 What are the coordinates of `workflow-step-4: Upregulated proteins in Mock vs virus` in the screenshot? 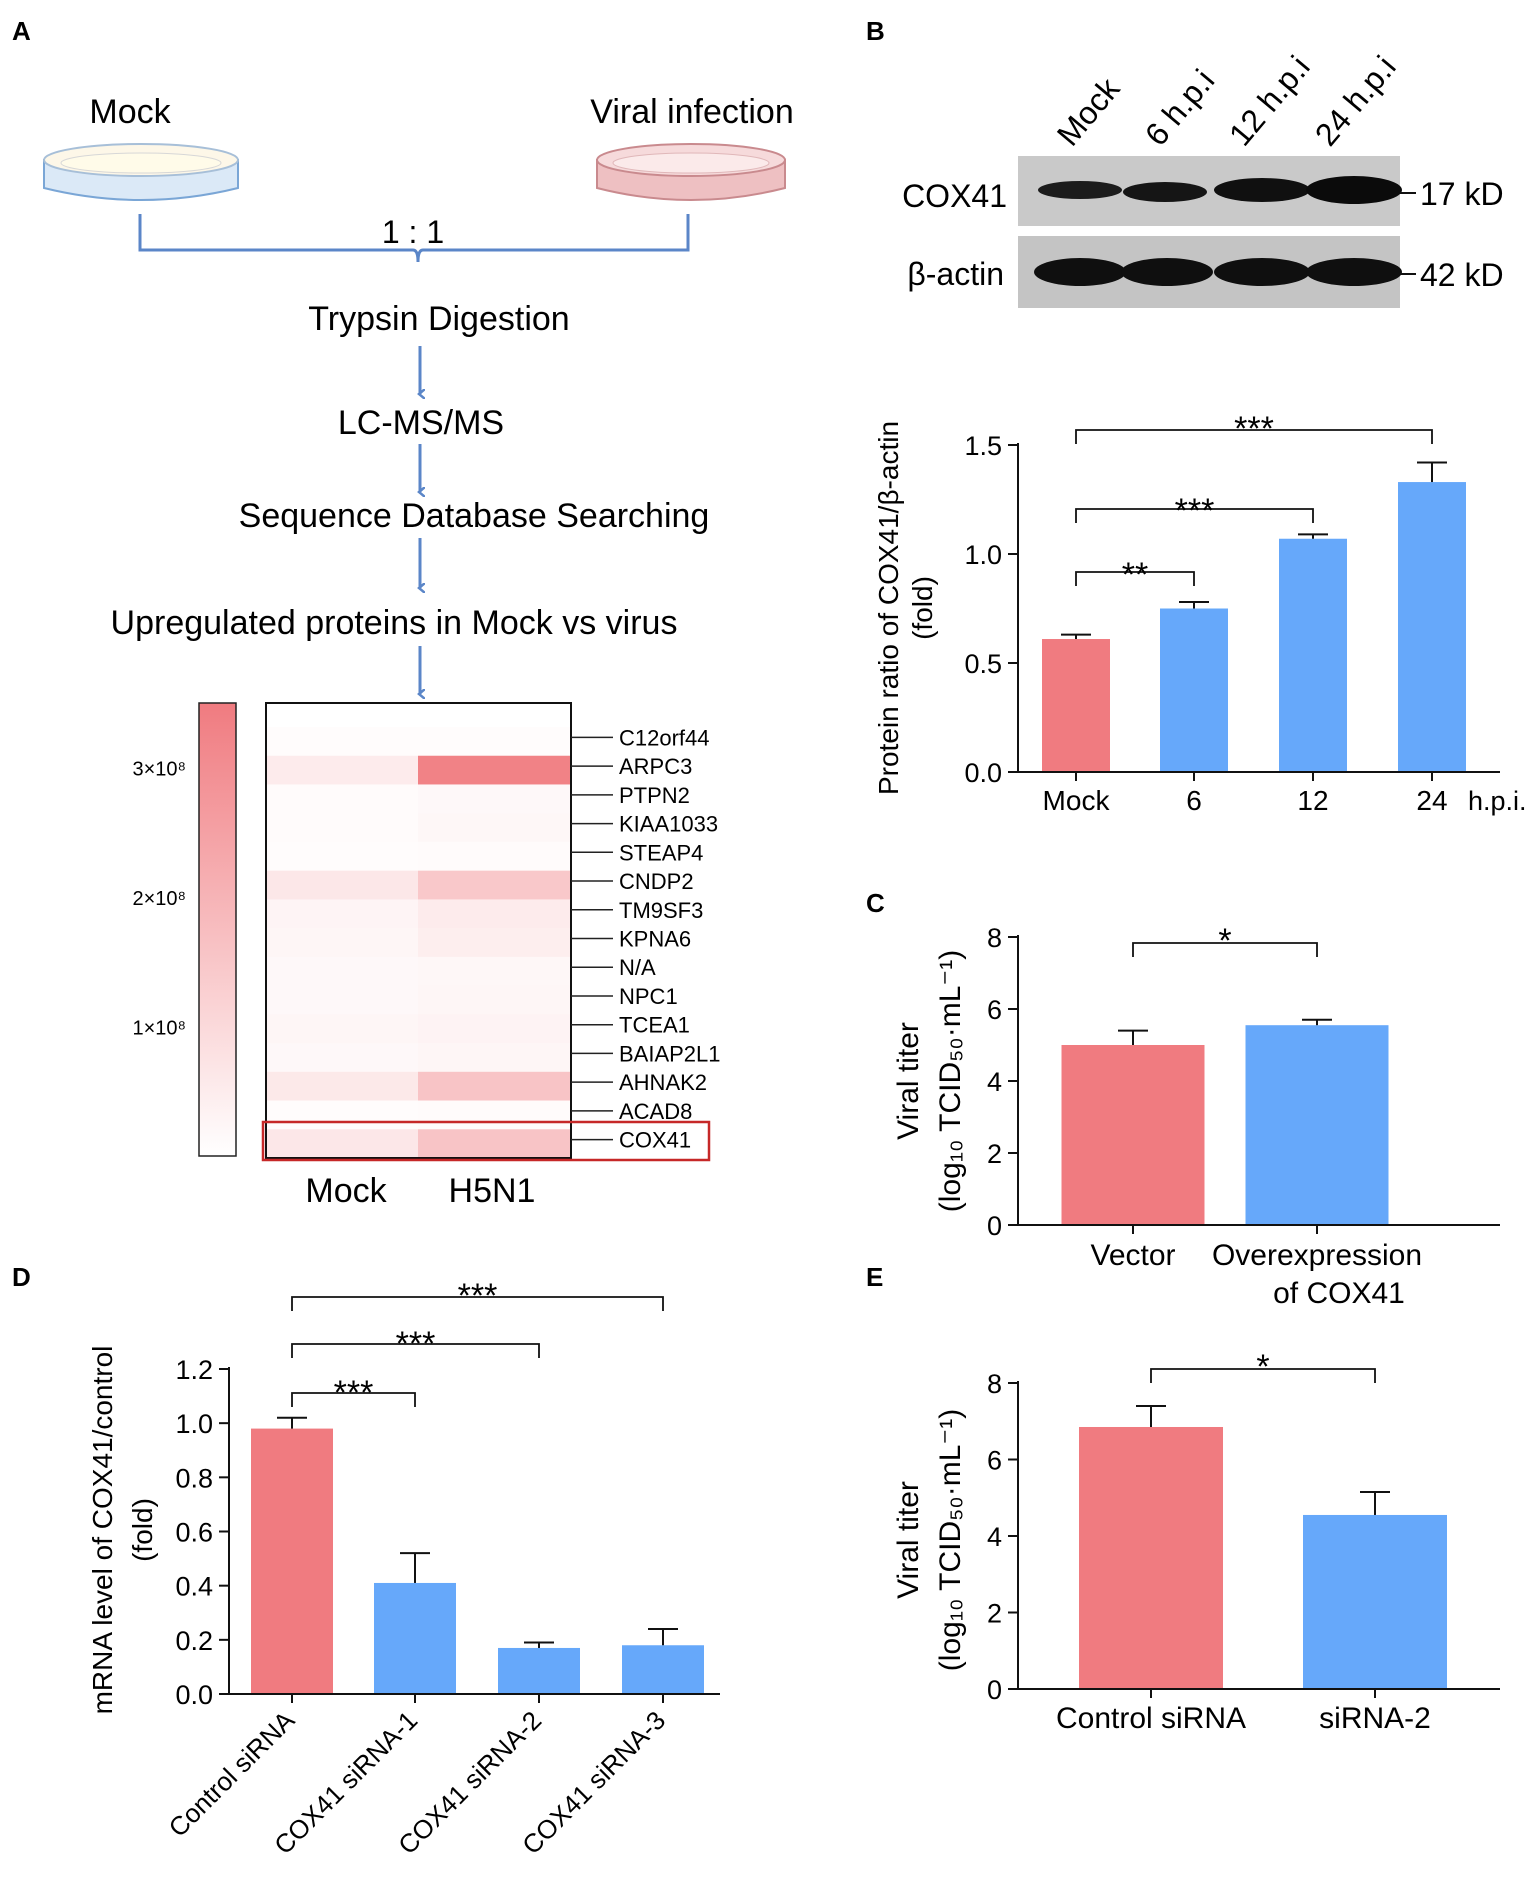 It's located at (394, 623).